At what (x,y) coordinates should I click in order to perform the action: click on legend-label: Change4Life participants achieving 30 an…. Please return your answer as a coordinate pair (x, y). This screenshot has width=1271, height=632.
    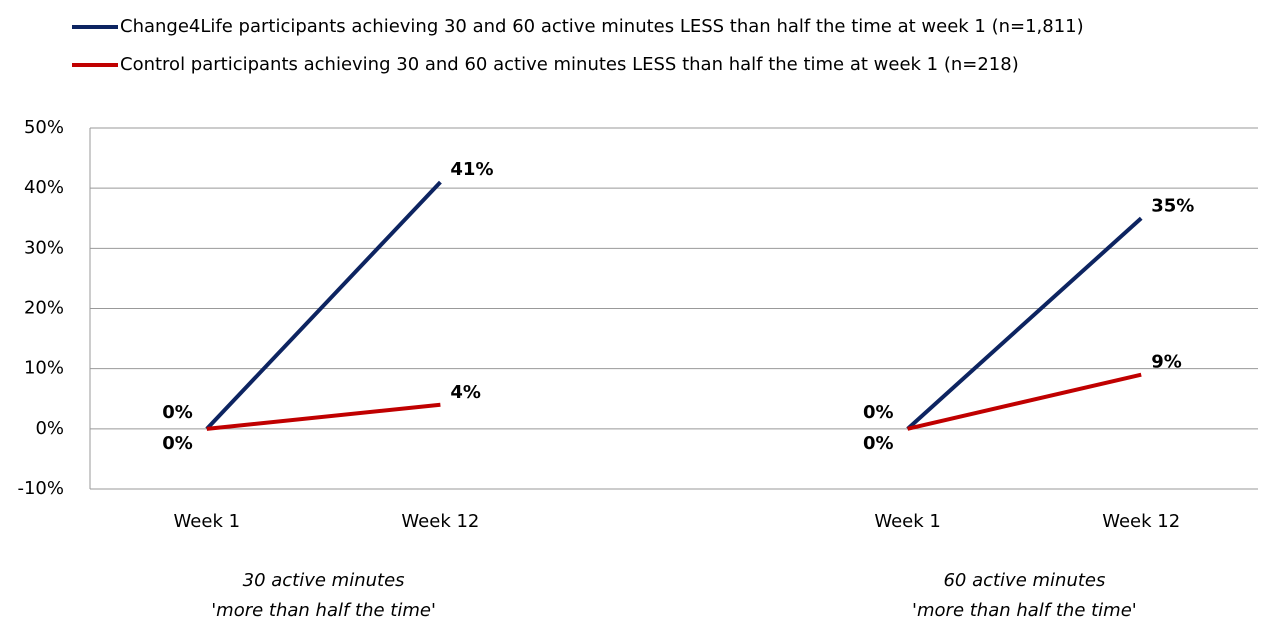
    Looking at the image, I should click on (602, 26).